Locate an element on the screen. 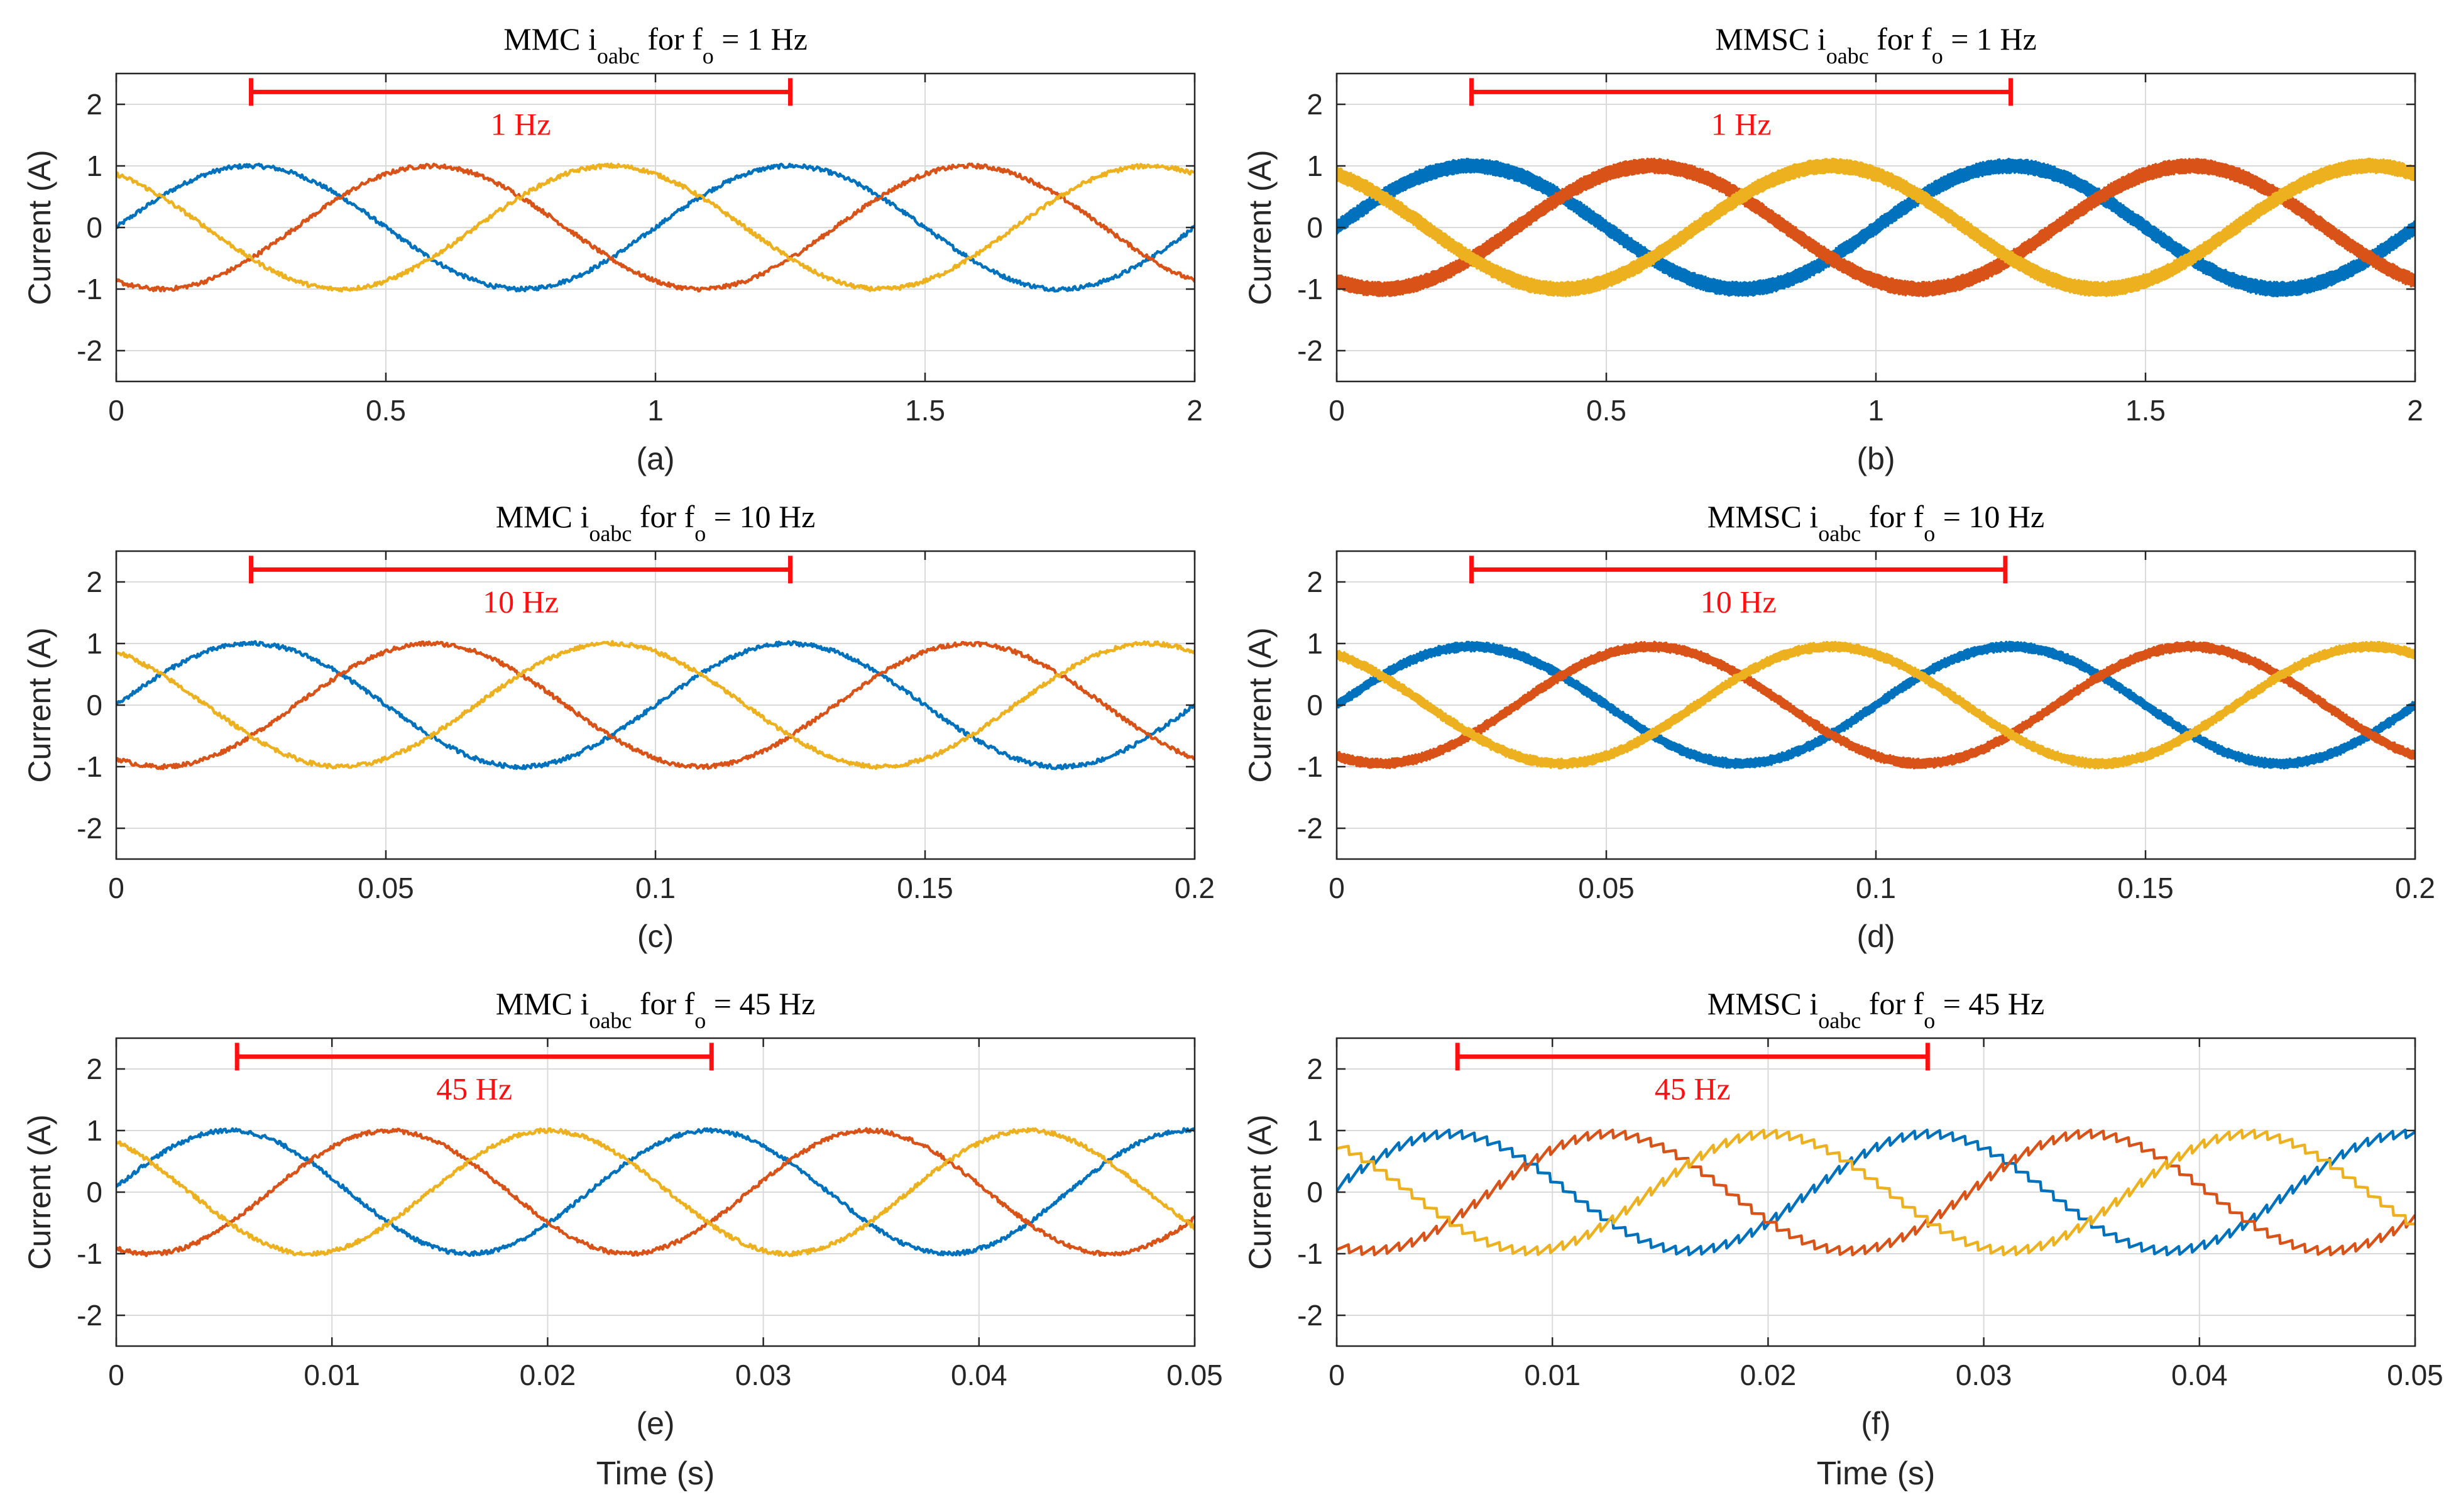  y-tick-label: 2 is located at coordinates (1315, 582).